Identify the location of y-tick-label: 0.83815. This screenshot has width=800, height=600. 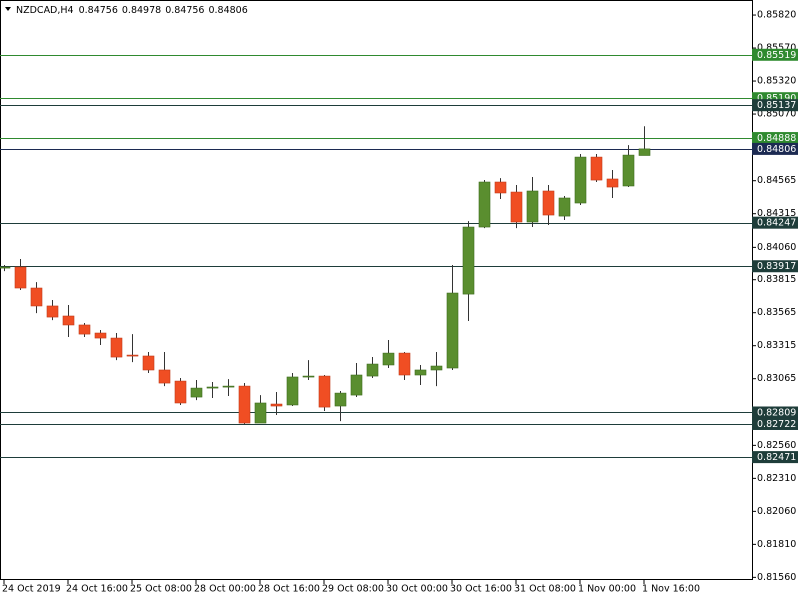
(776, 279).